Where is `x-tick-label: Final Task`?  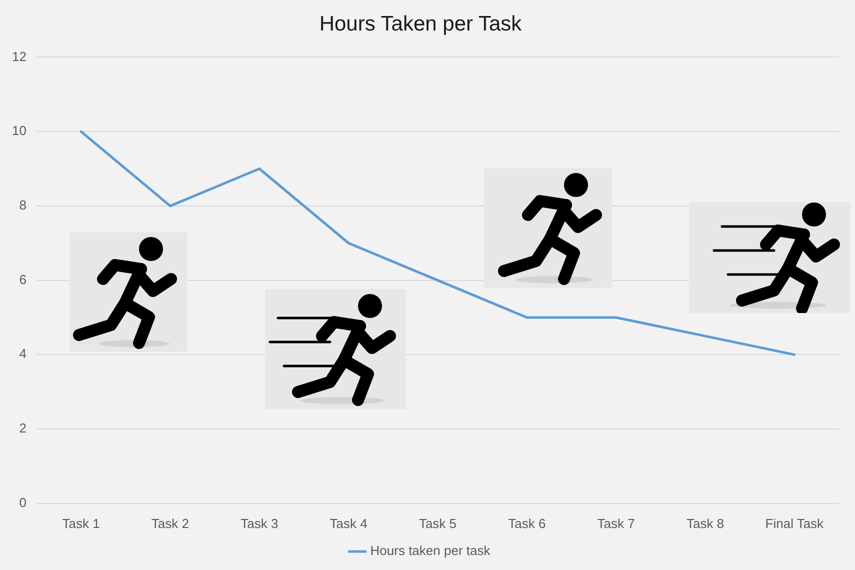
x-tick-label: Final Task is located at coordinates (794, 523).